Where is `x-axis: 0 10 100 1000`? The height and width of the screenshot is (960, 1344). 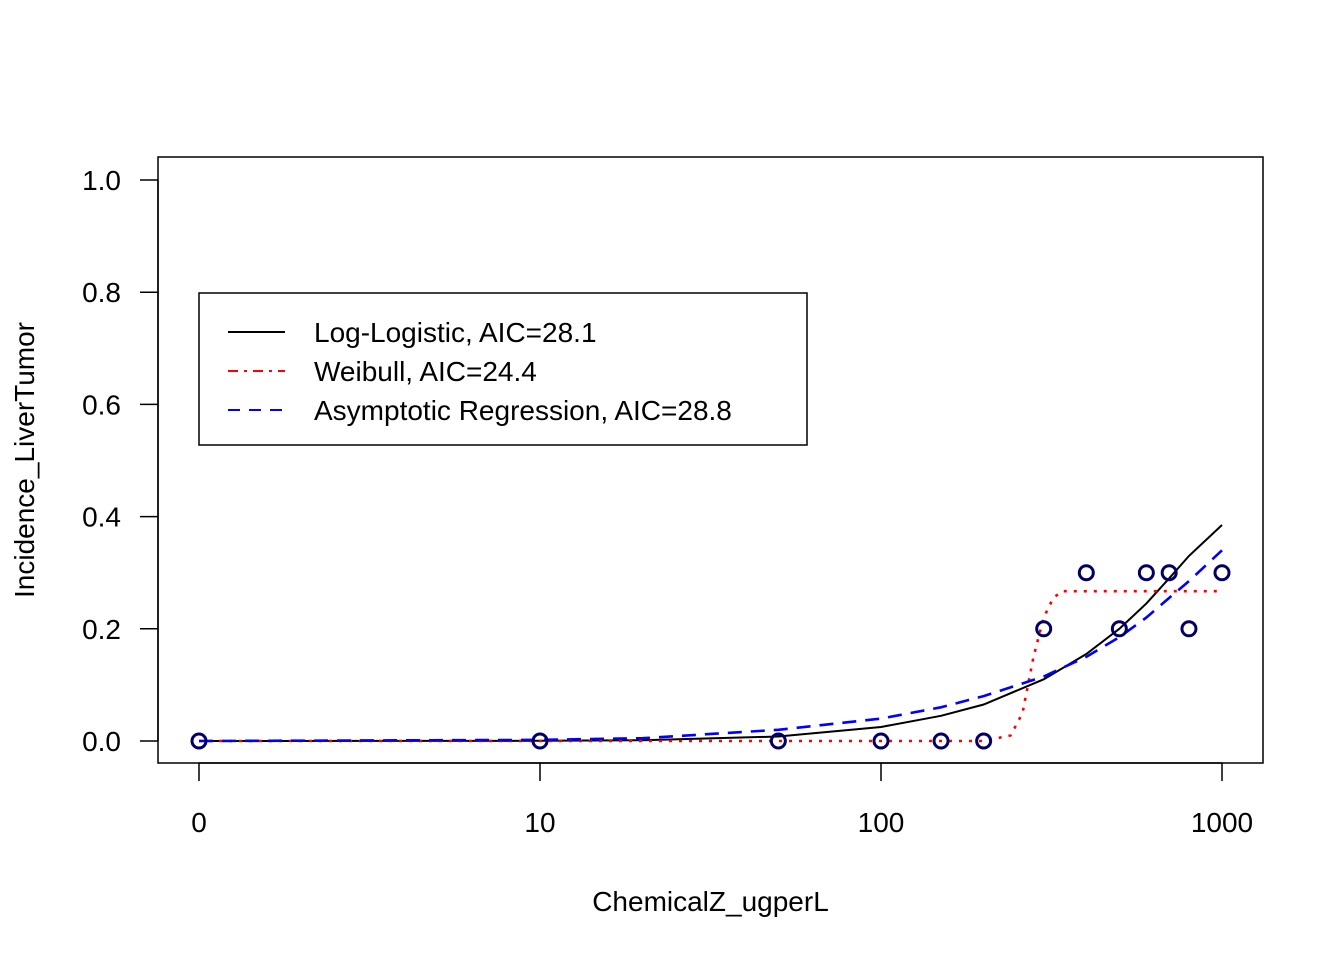 x-axis: 0 10 100 1000 is located at coordinates (722, 800).